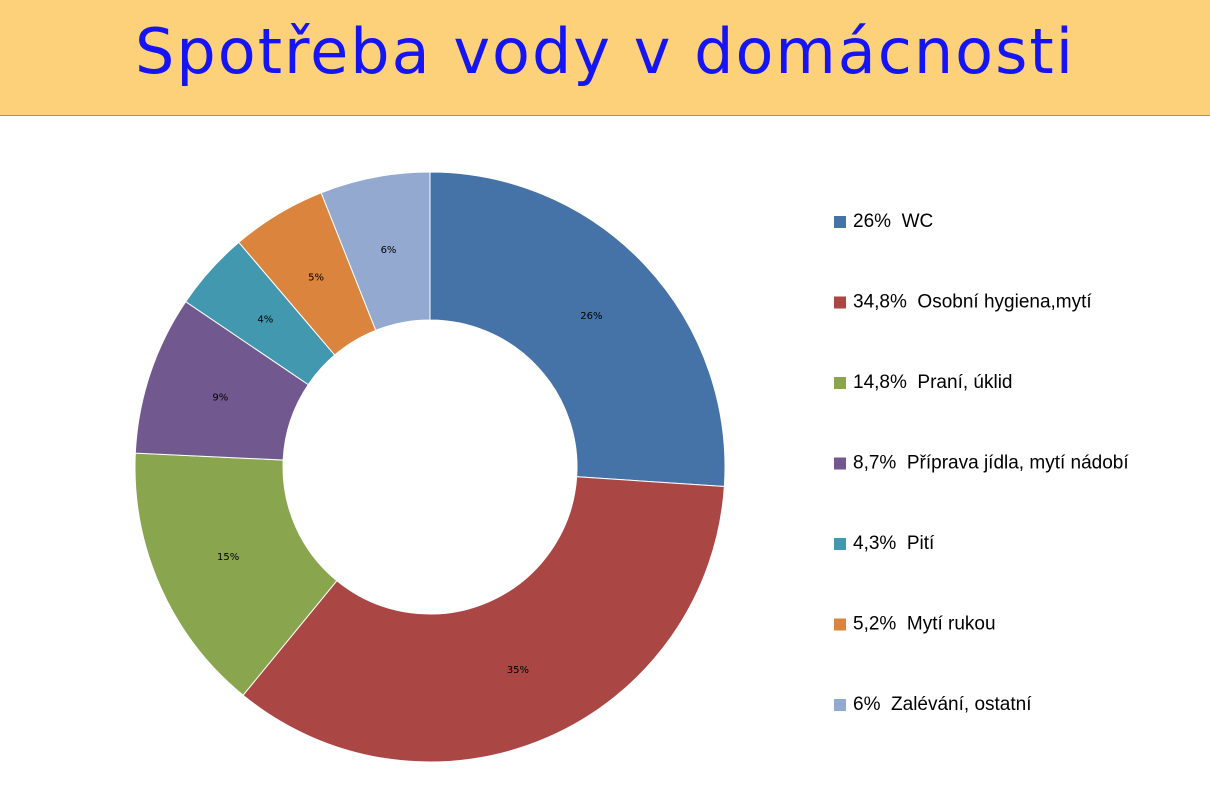 The width and height of the screenshot is (1210, 807). What do you see at coordinates (942, 704) in the screenshot?
I see `legend-label: 6% Zalévání, ostatní` at bounding box center [942, 704].